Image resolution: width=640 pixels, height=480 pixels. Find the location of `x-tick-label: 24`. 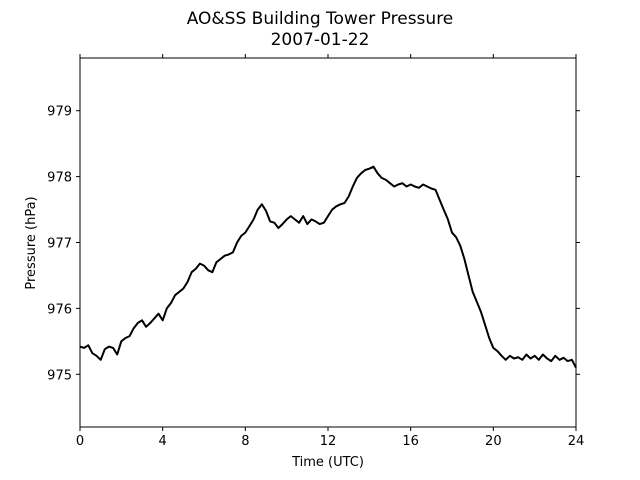

x-tick-label: 24 is located at coordinates (576, 441).